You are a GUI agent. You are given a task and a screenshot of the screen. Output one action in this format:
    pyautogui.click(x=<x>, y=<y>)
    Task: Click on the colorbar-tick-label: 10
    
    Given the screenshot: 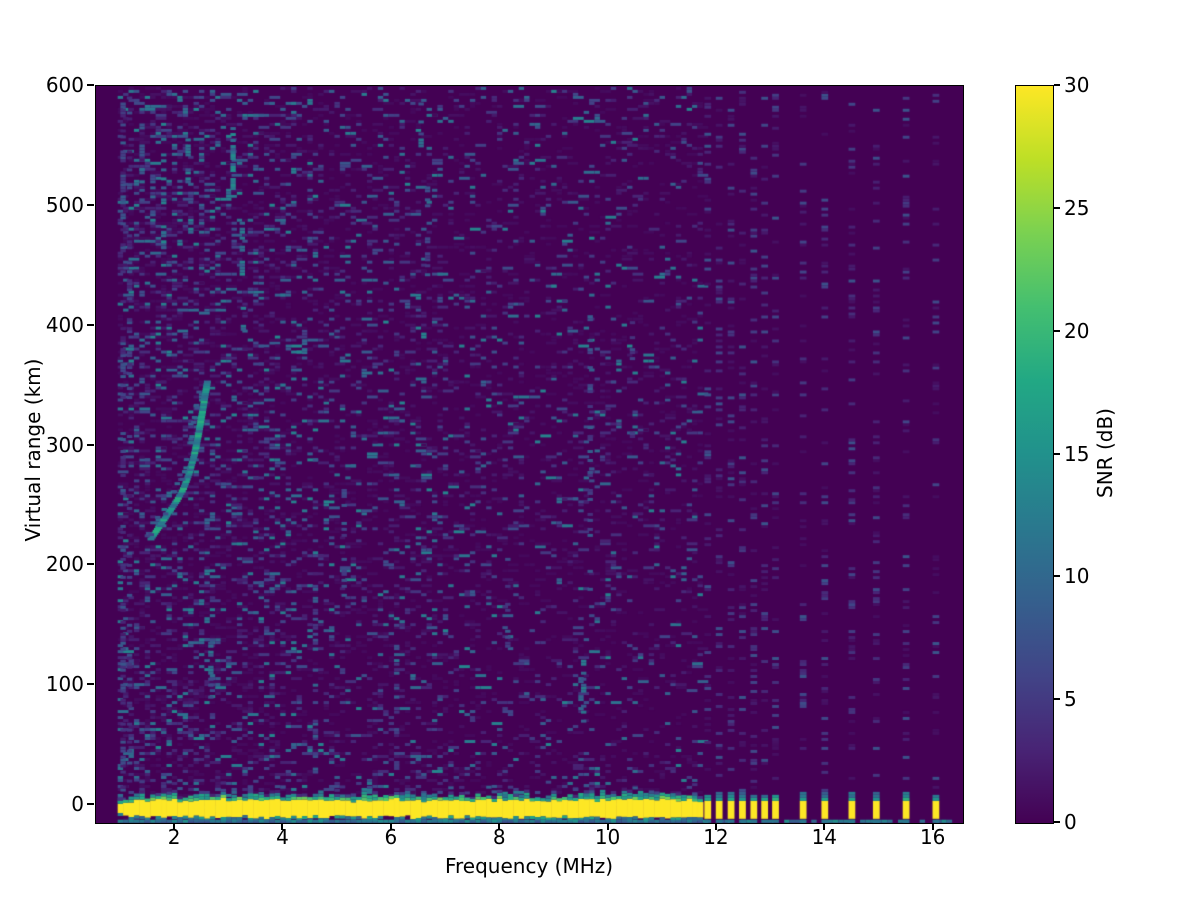 What is the action you would take?
    pyautogui.click(x=1077, y=576)
    